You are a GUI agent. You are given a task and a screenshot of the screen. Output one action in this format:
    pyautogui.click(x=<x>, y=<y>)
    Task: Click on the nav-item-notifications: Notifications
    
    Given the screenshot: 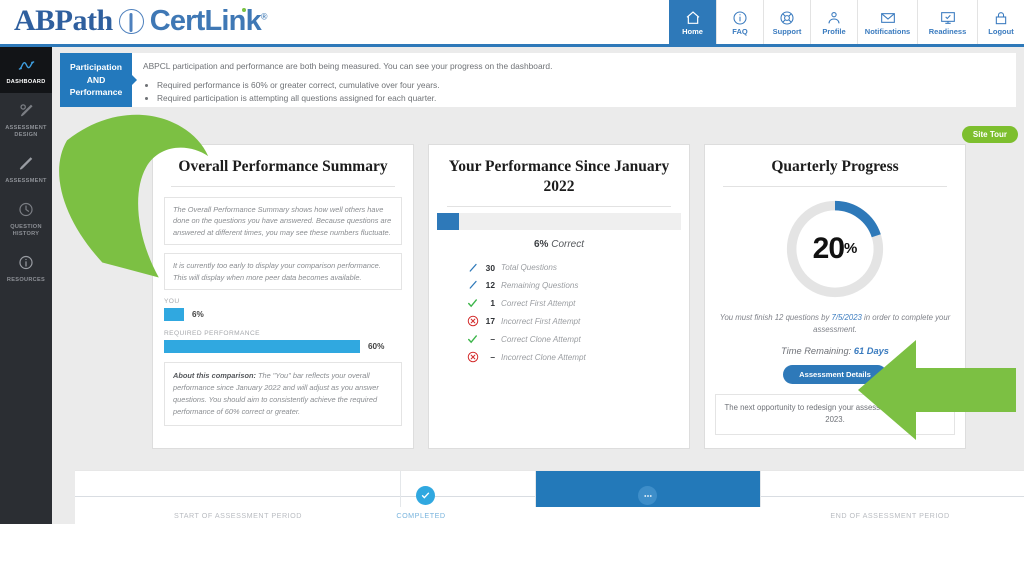 What is the action you would take?
    pyautogui.click(x=887, y=23)
    